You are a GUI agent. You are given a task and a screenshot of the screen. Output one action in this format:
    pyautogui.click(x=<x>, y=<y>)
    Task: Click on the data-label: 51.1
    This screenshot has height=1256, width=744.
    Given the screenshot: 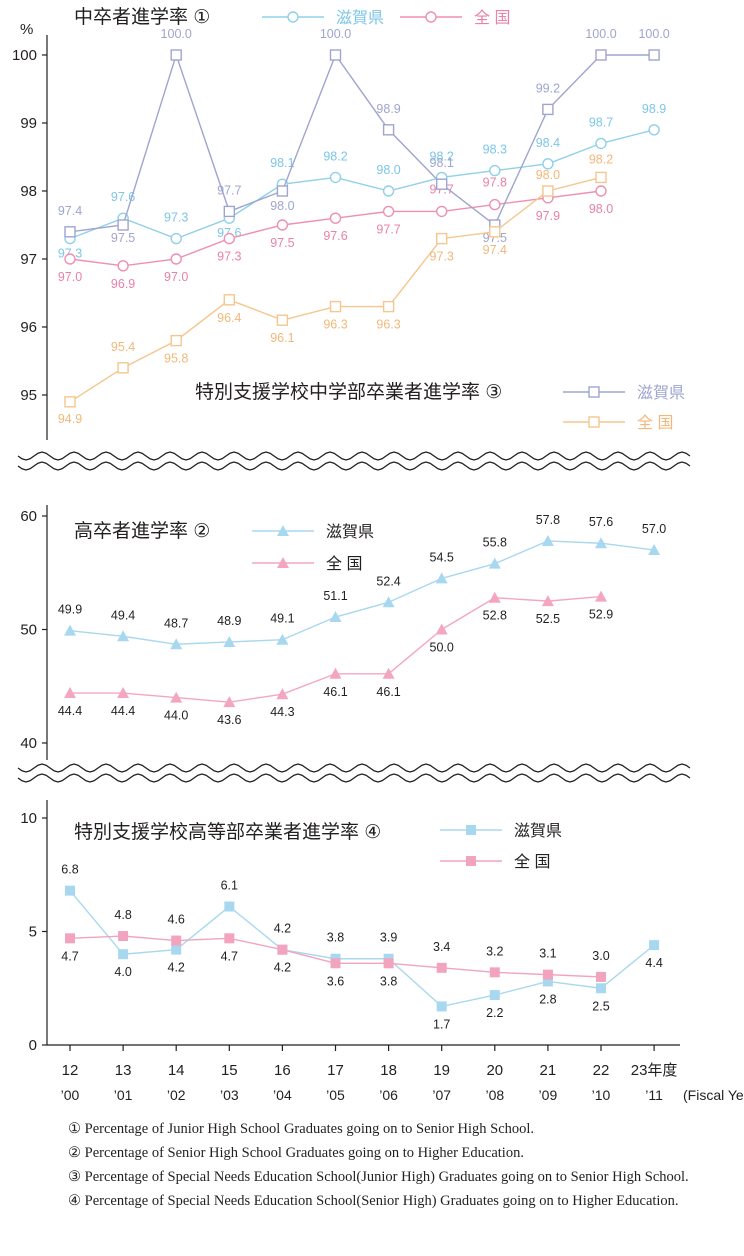 What is the action you would take?
    pyautogui.click(x=335, y=596)
    